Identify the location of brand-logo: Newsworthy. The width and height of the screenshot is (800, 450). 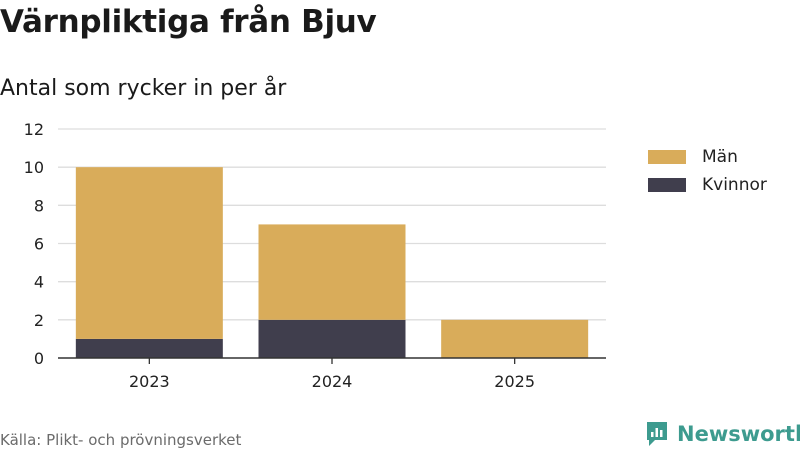
(722, 434).